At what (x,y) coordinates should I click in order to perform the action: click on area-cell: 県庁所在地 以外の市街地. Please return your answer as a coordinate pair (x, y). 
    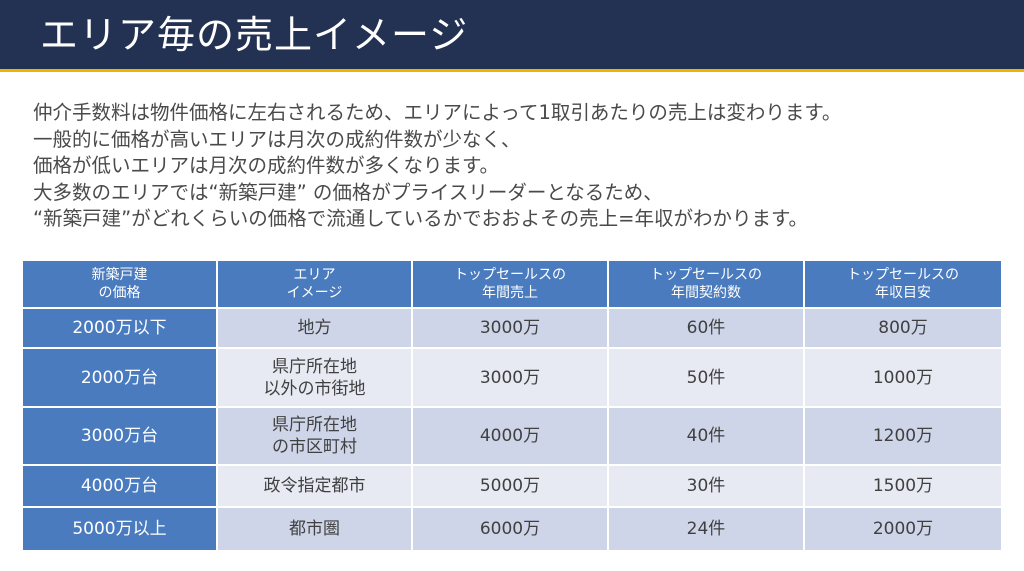
    Looking at the image, I should click on (315, 378).